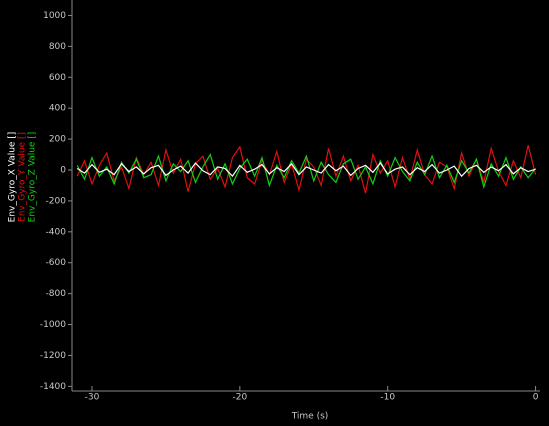 The image size is (549, 426). Describe the element at coordinates (33, 177) in the screenshot. I see `legend-entry: Env_Gyro_Z Value []` at that location.